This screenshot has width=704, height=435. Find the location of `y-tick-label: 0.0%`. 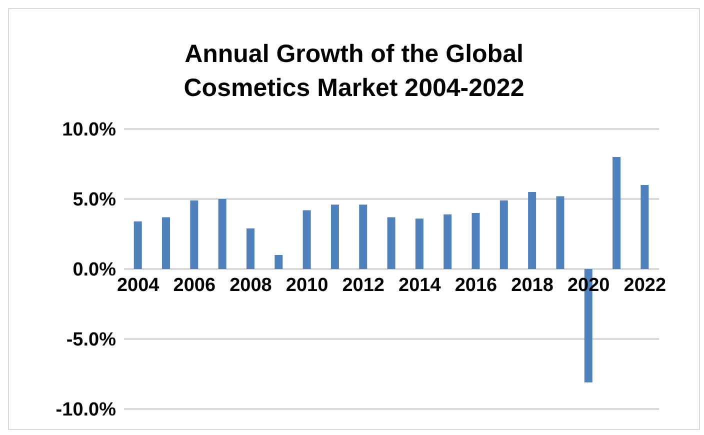

y-tick-label: 0.0% is located at coordinates (94, 270).